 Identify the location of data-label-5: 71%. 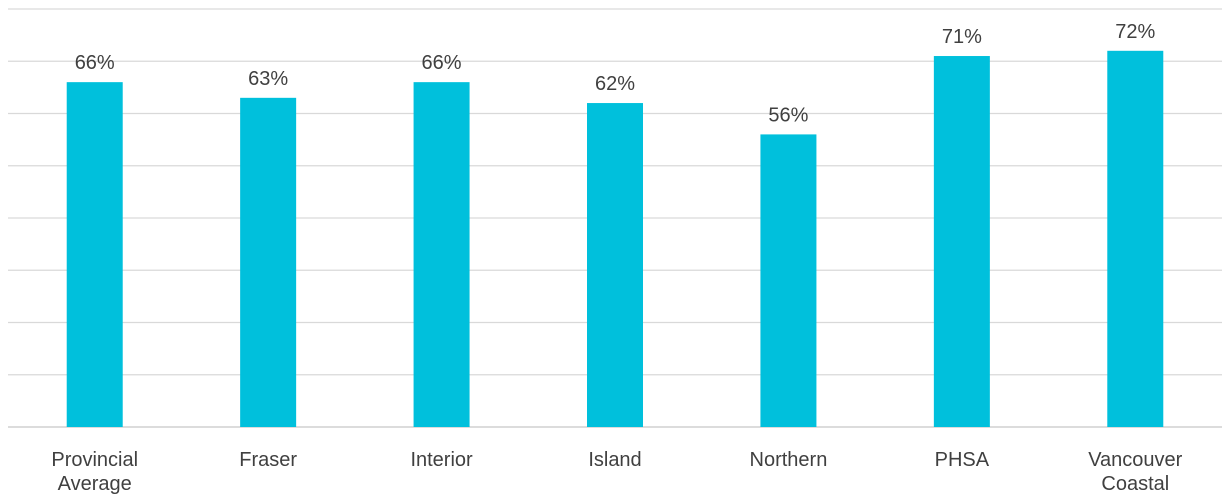
(962, 37).